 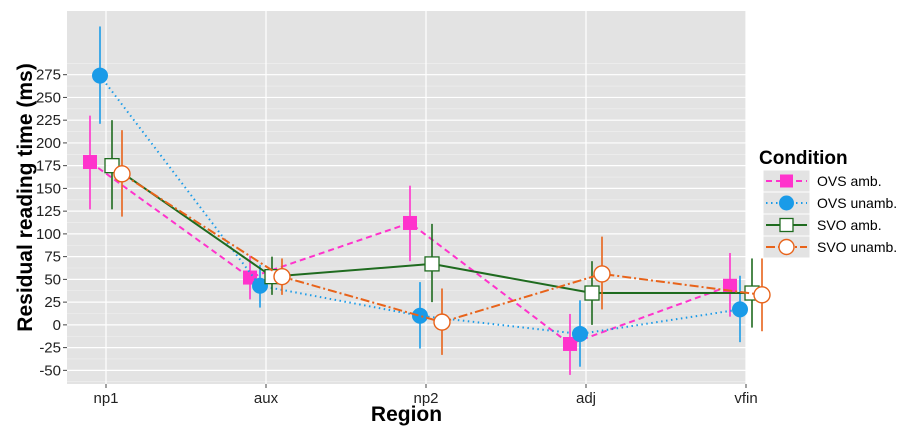 What do you see at coordinates (266, 398) in the screenshot?
I see `x-tick-label: aux` at bounding box center [266, 398].